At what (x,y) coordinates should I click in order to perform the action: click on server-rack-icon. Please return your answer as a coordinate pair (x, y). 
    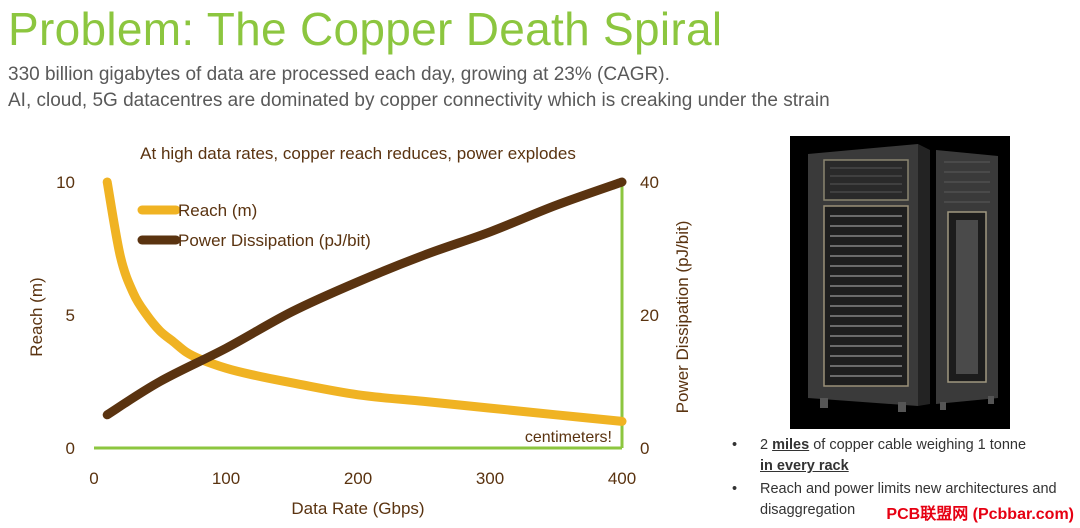
    Looking at the image, I should click on (900, 282).